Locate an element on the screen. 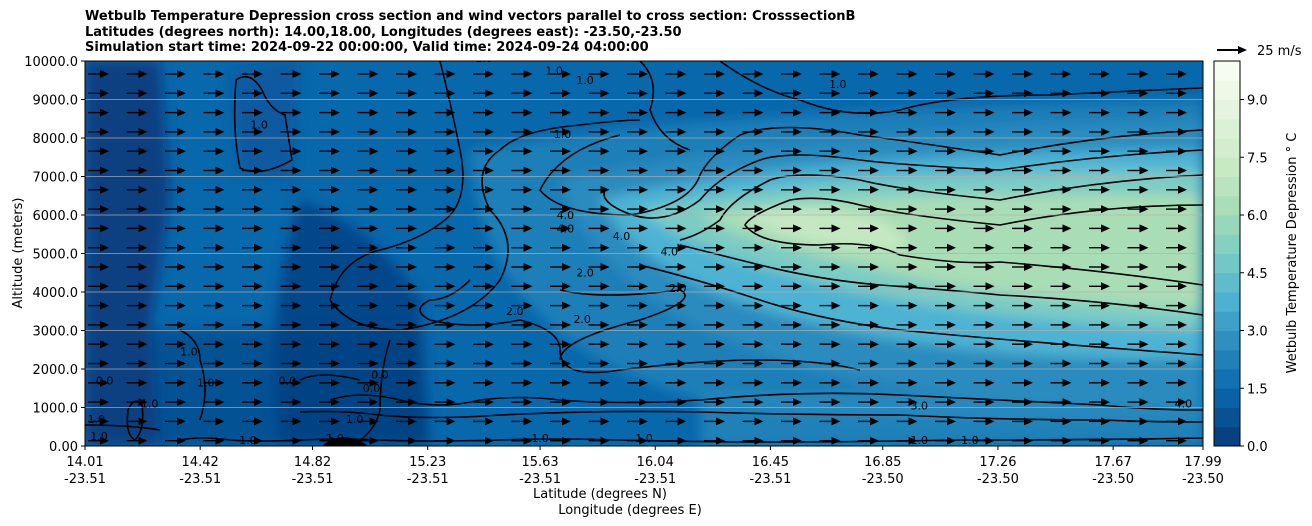  x-tick-label-lat: 15.23 is located at coordinates (427, 462).